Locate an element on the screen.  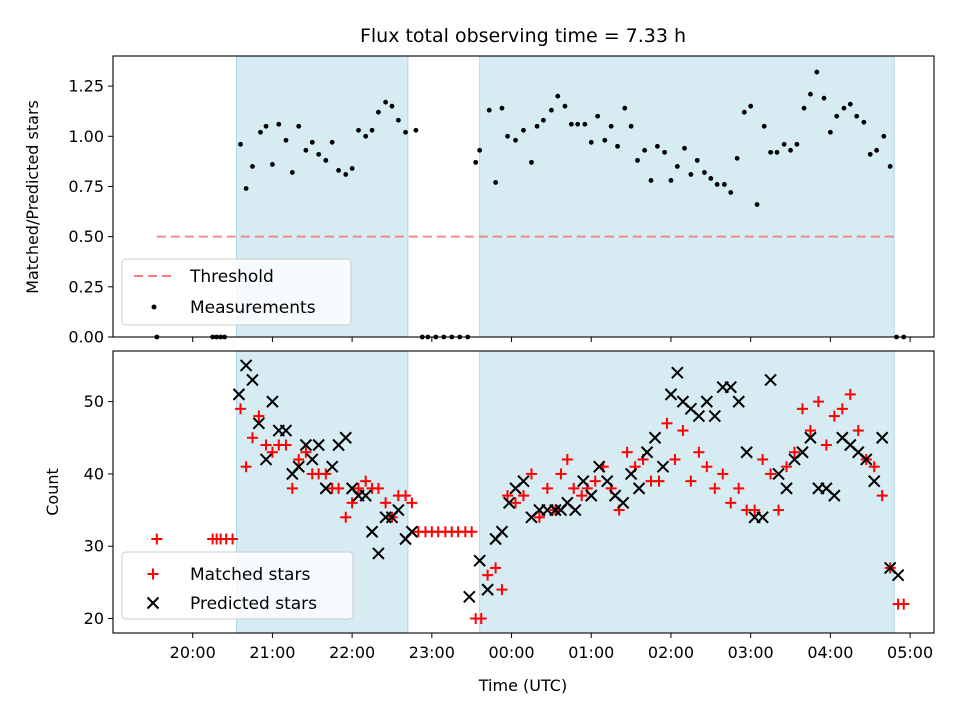
bottom-y-tick-label: 40 is located at coordinates (94, 473).